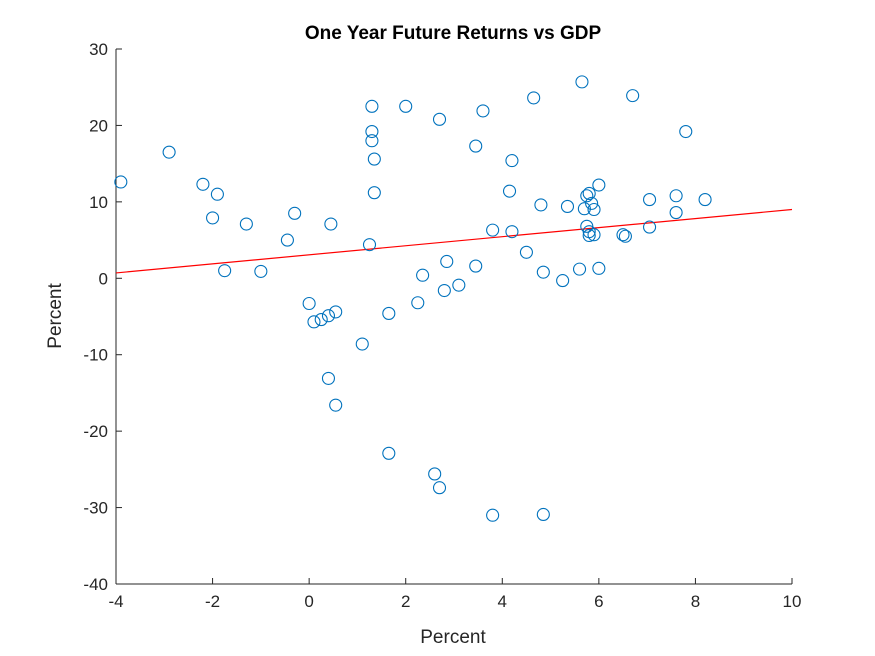 The image size is (875, 656). I want to click on x-tick-label: 10, so click(792, 601).